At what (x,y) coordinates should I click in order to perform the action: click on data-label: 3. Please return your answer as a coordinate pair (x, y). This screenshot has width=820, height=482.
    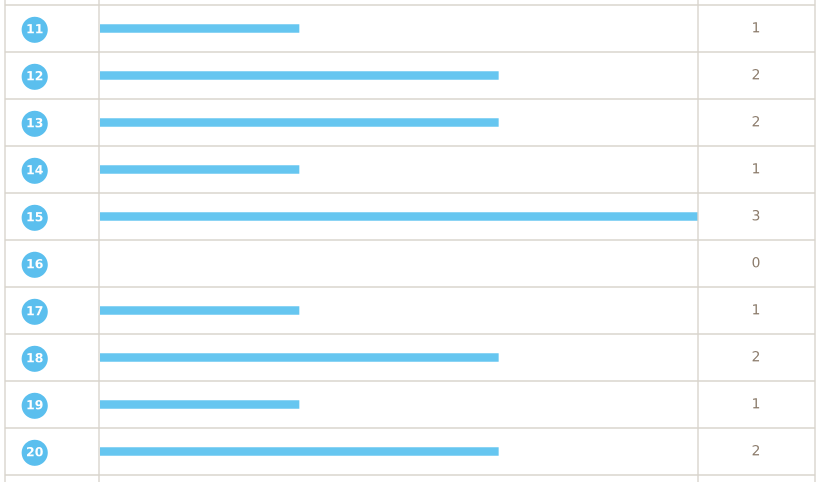
    Looking at the image, I should click on (756, 215).